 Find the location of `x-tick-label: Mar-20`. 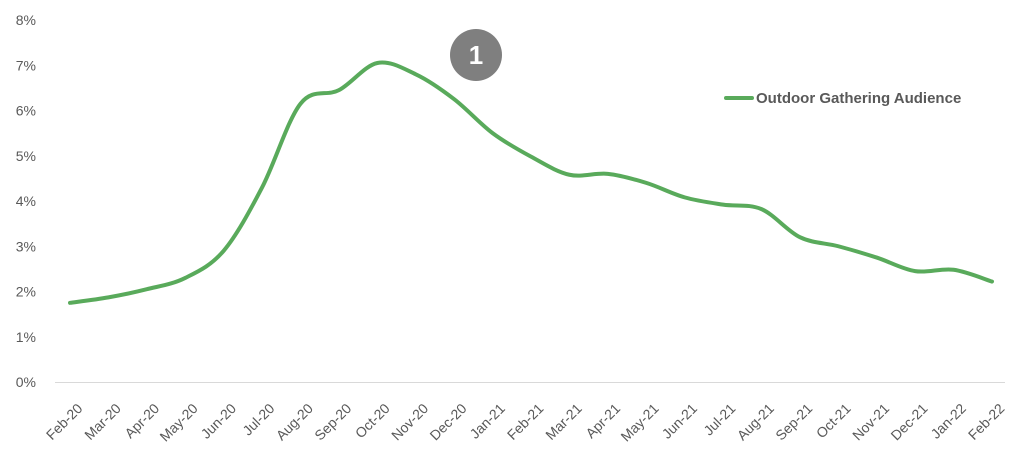

x-tick-label: Mar-20 is located at coordinates (102, 421).